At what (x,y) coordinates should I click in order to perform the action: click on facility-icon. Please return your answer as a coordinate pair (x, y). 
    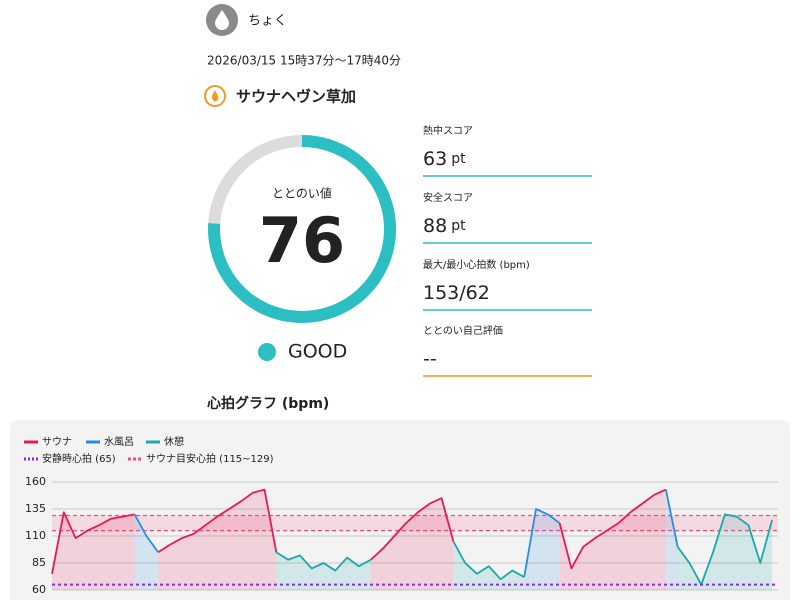
    Looking at the image, I should click on (215, 96).